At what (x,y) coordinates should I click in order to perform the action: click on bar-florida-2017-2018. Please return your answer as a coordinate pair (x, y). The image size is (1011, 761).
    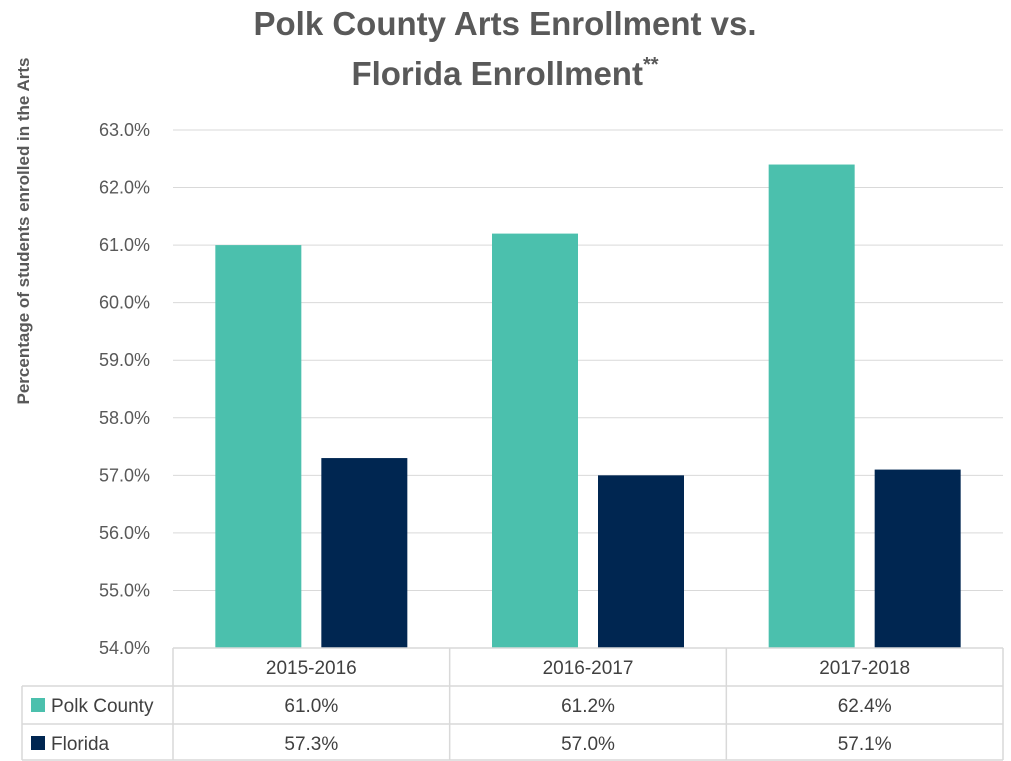
    Looking at the image, I should click on (918, 559).